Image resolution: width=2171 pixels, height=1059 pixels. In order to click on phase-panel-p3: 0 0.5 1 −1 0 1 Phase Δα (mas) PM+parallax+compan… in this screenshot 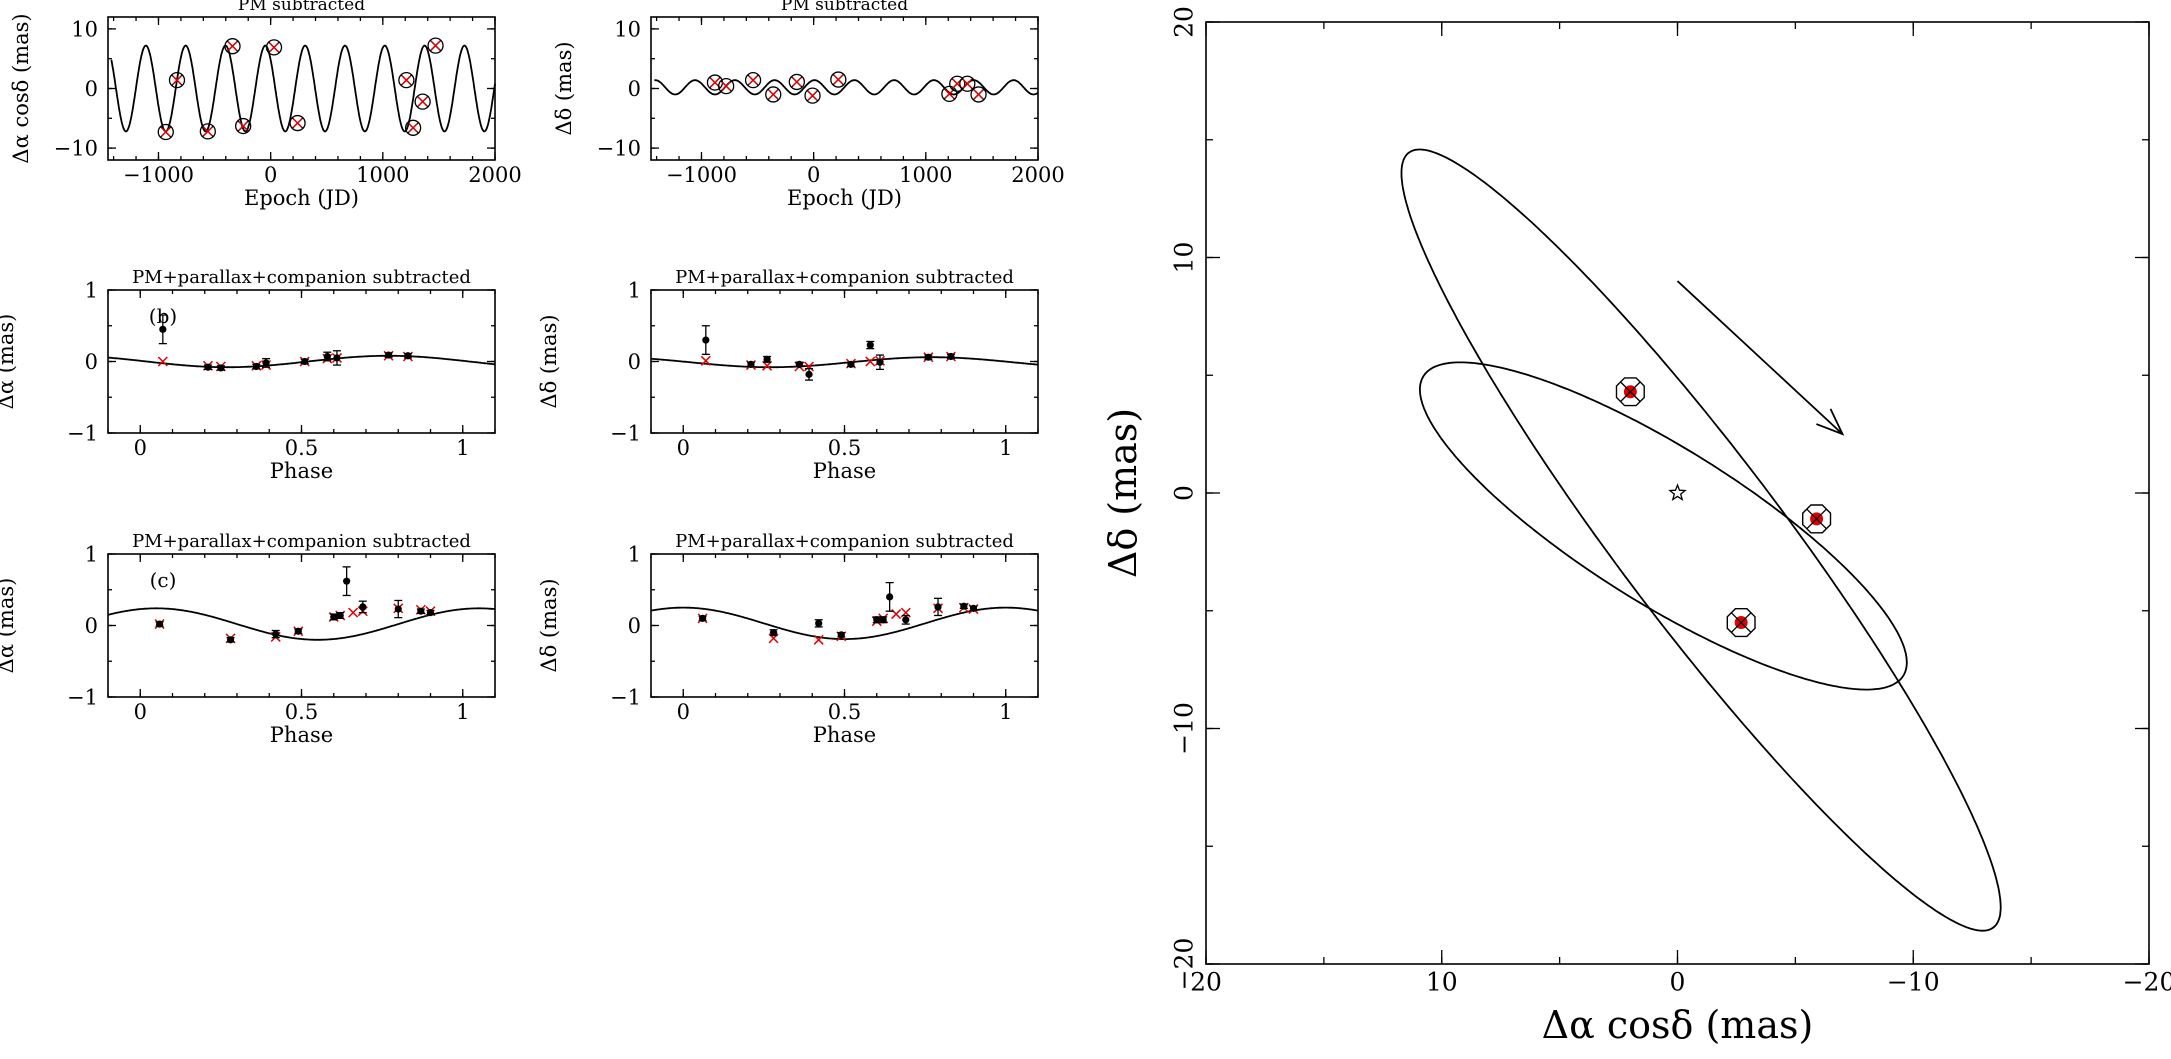, I will do `click(248, 375)`.